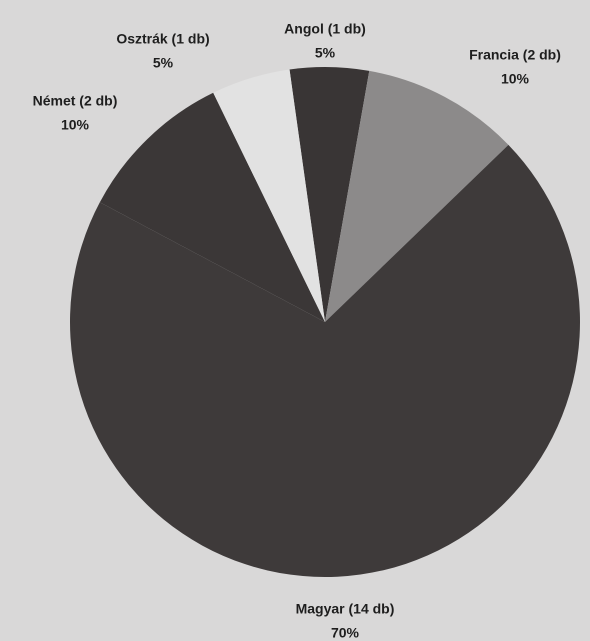 The image size is (590, 641). I want to click on slice-label: Angol (1 db), so click(325, 29).